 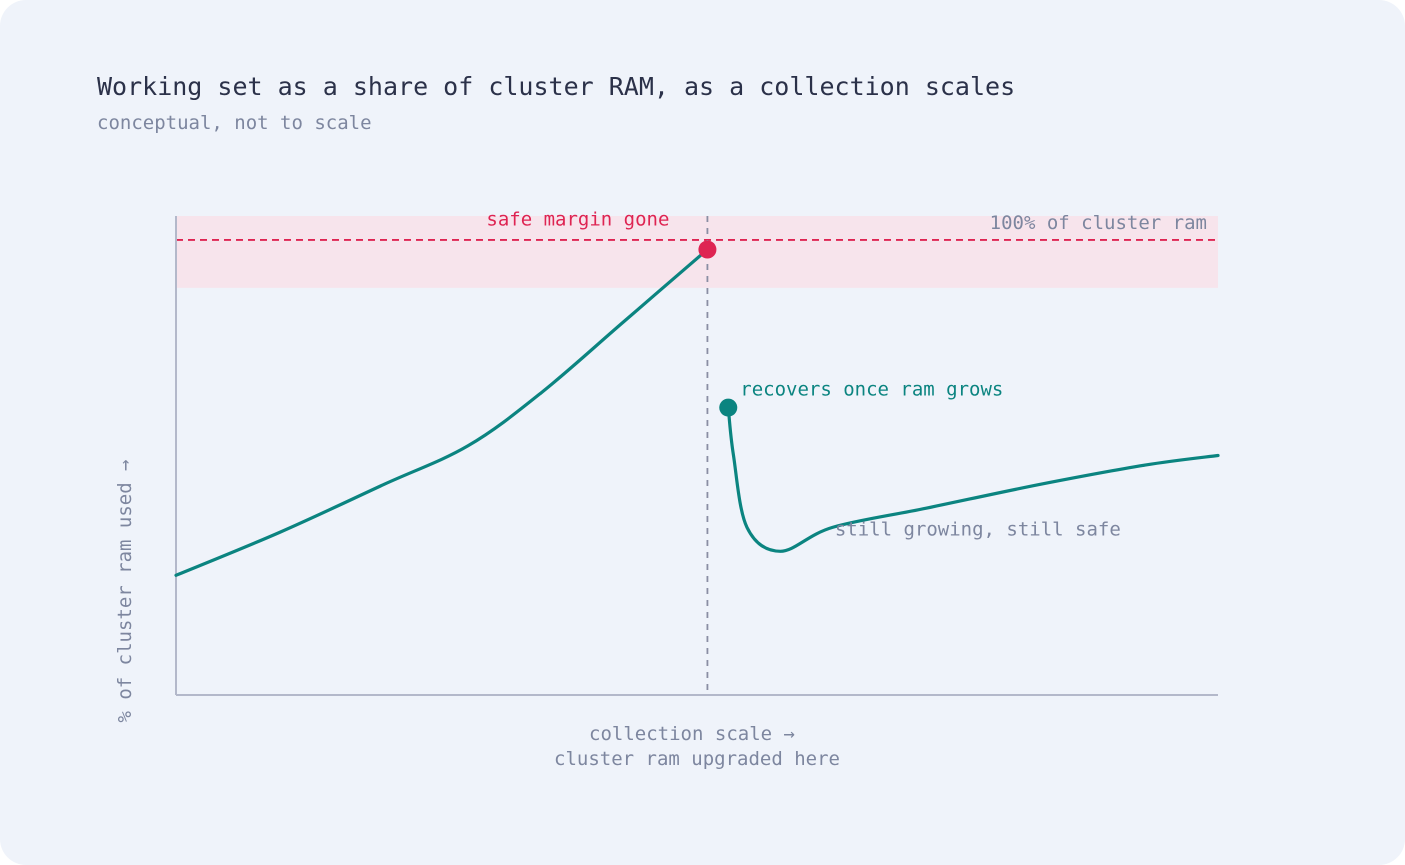 What do you see at coordinates (1098, 223) in the screenshot?
I see `threshold-label: 100% of cluster ram` at bounding box center [1098, 223].